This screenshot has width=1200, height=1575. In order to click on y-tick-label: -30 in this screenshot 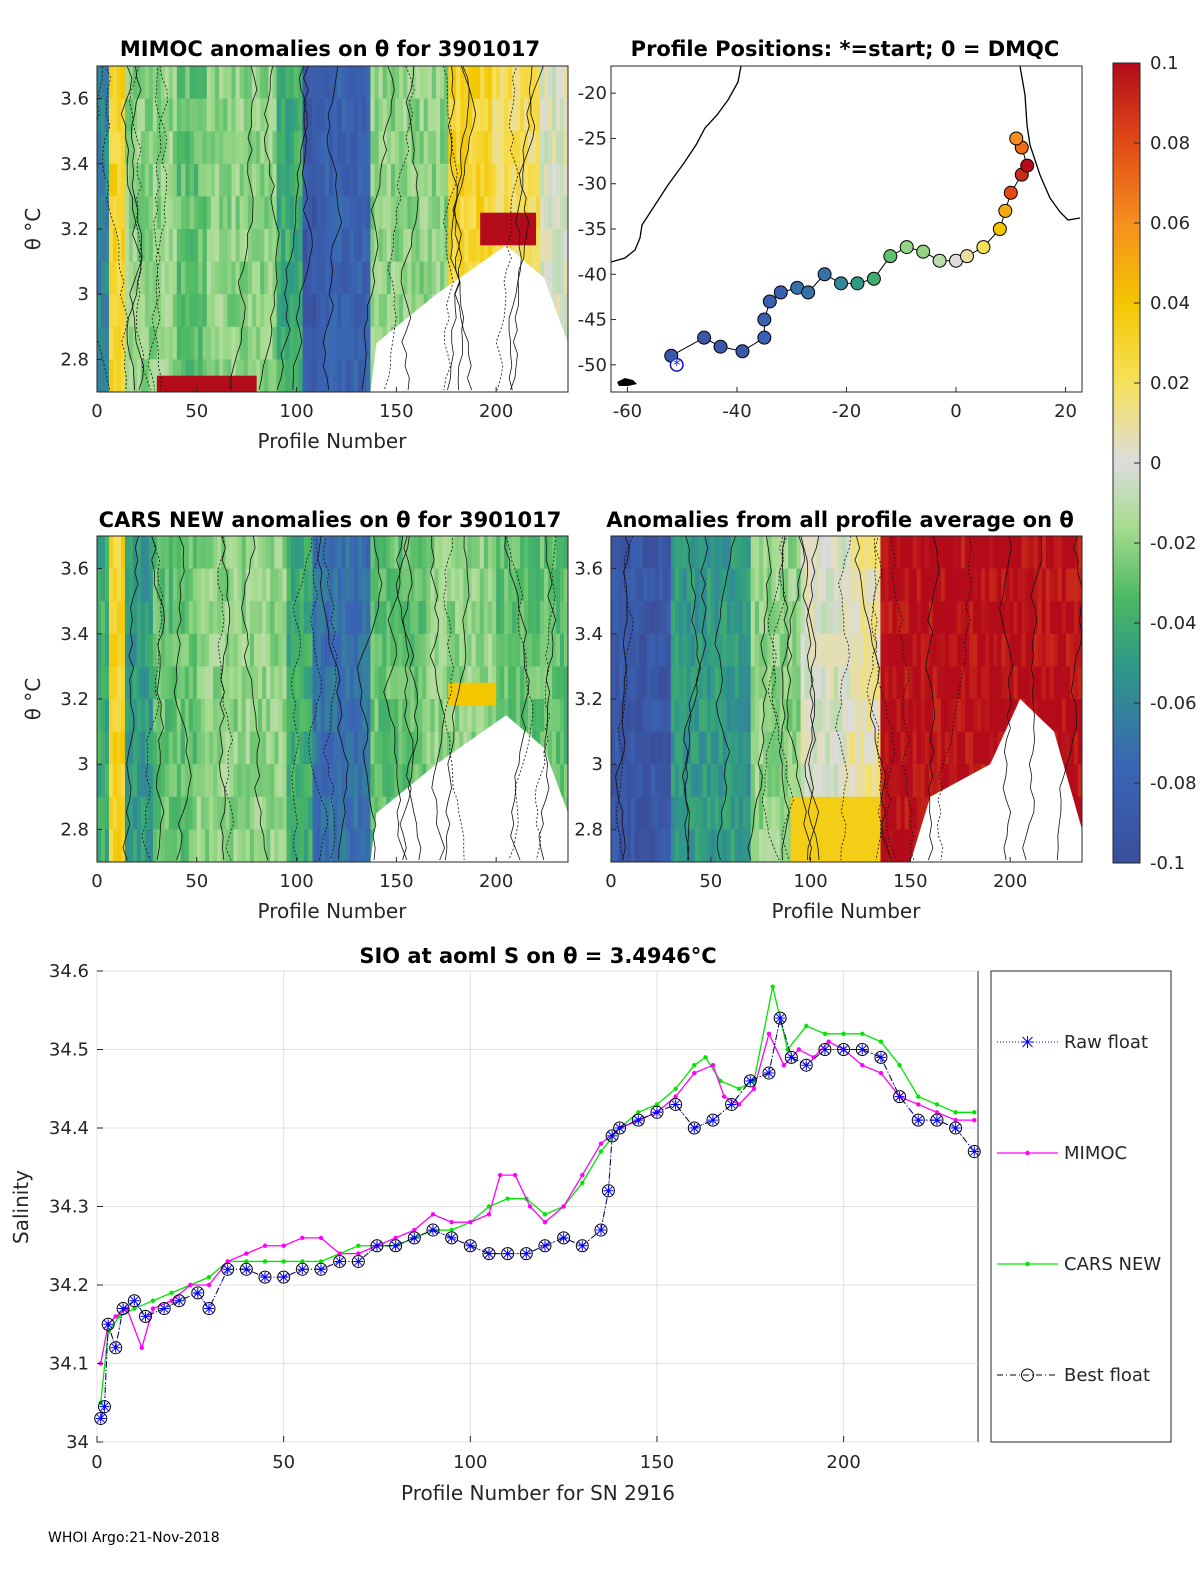, I will do `click(592, 184)`.